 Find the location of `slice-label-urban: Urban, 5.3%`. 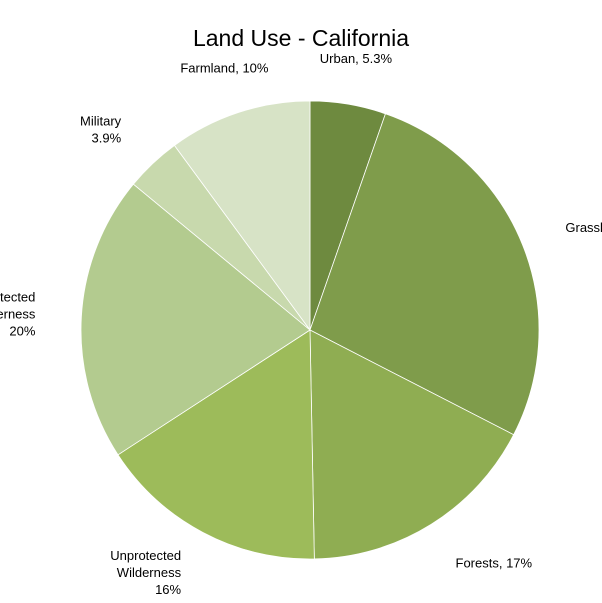

slice-label-urban: Urban, 5.3% is located at coordinates (356, 58).